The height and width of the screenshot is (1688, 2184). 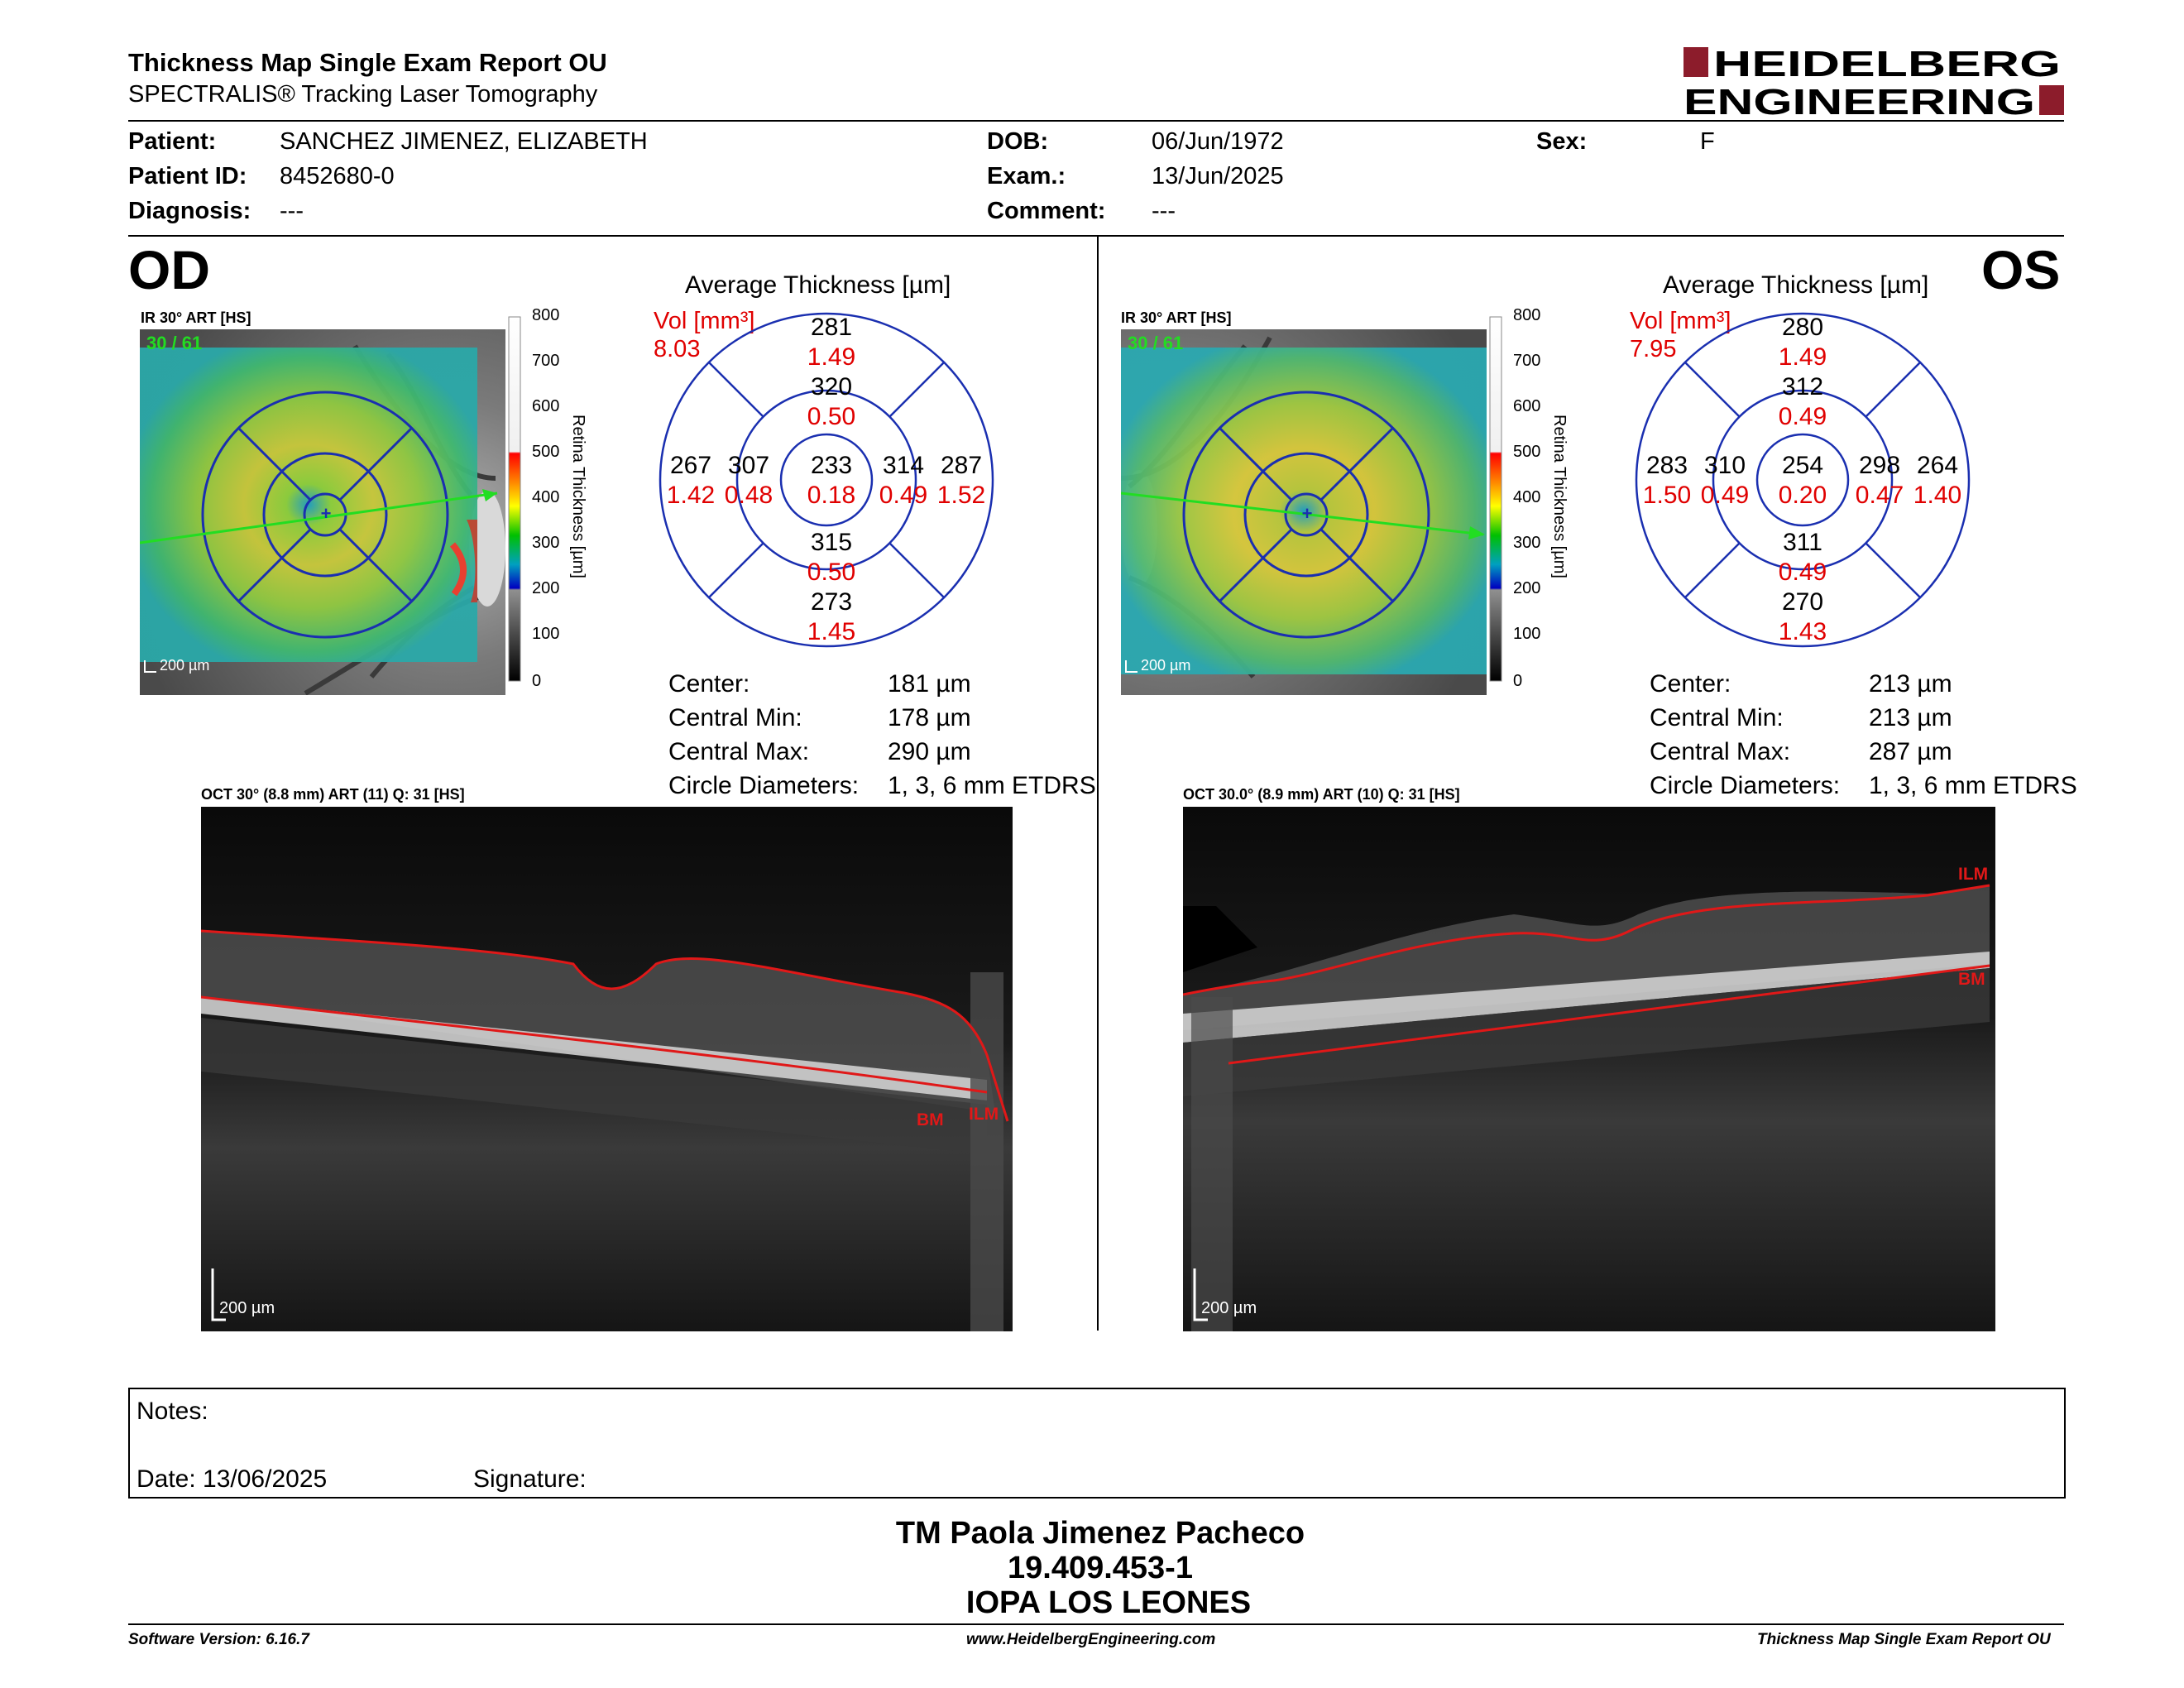 What do you see at coordinates (1667, 481) in the screenshot?
I see `os-sector-outer-left: 283 1.50` at bounding box center [1667, 481].